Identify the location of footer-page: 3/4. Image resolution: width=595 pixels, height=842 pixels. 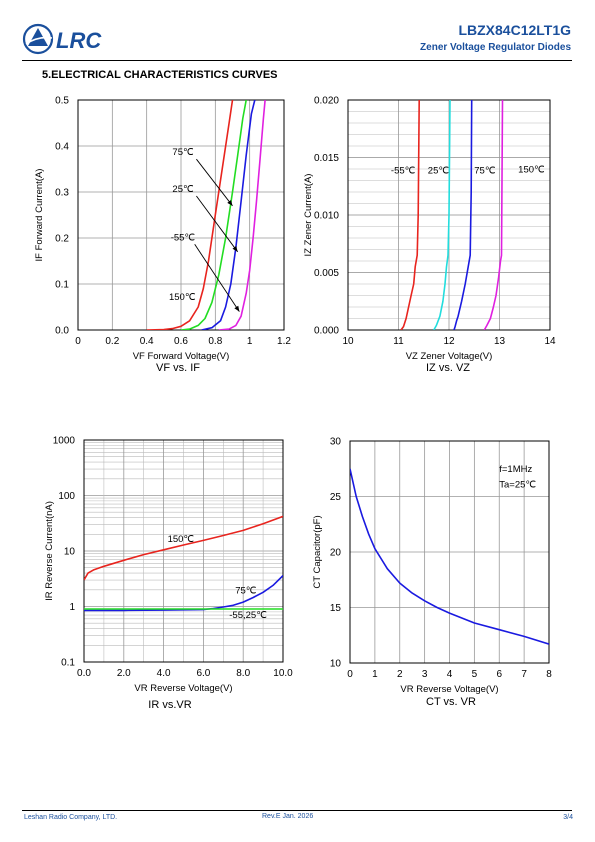
(568, 817).